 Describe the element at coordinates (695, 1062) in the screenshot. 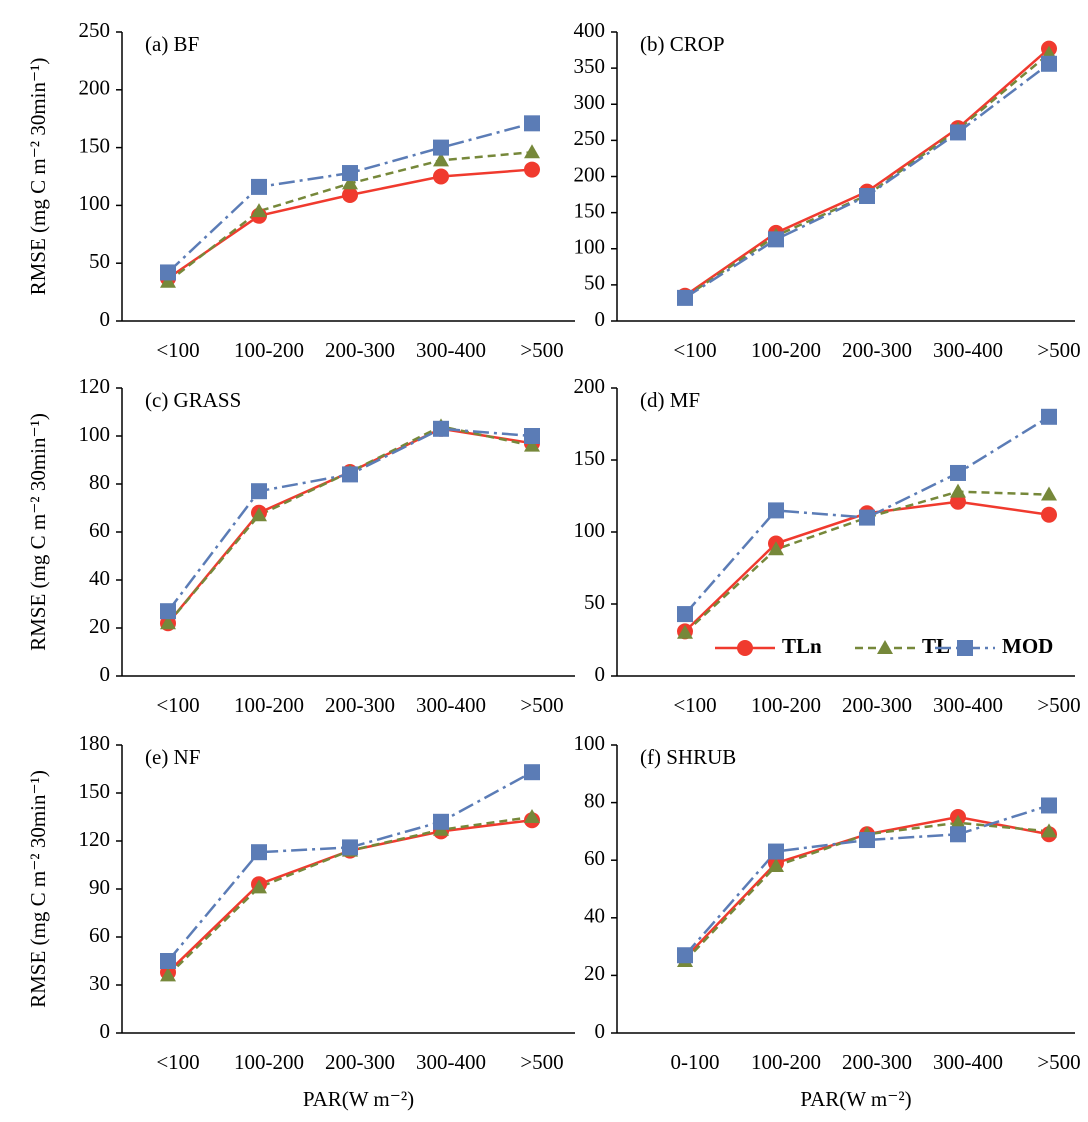

I see `x-tick-label: 0-100` at that location.